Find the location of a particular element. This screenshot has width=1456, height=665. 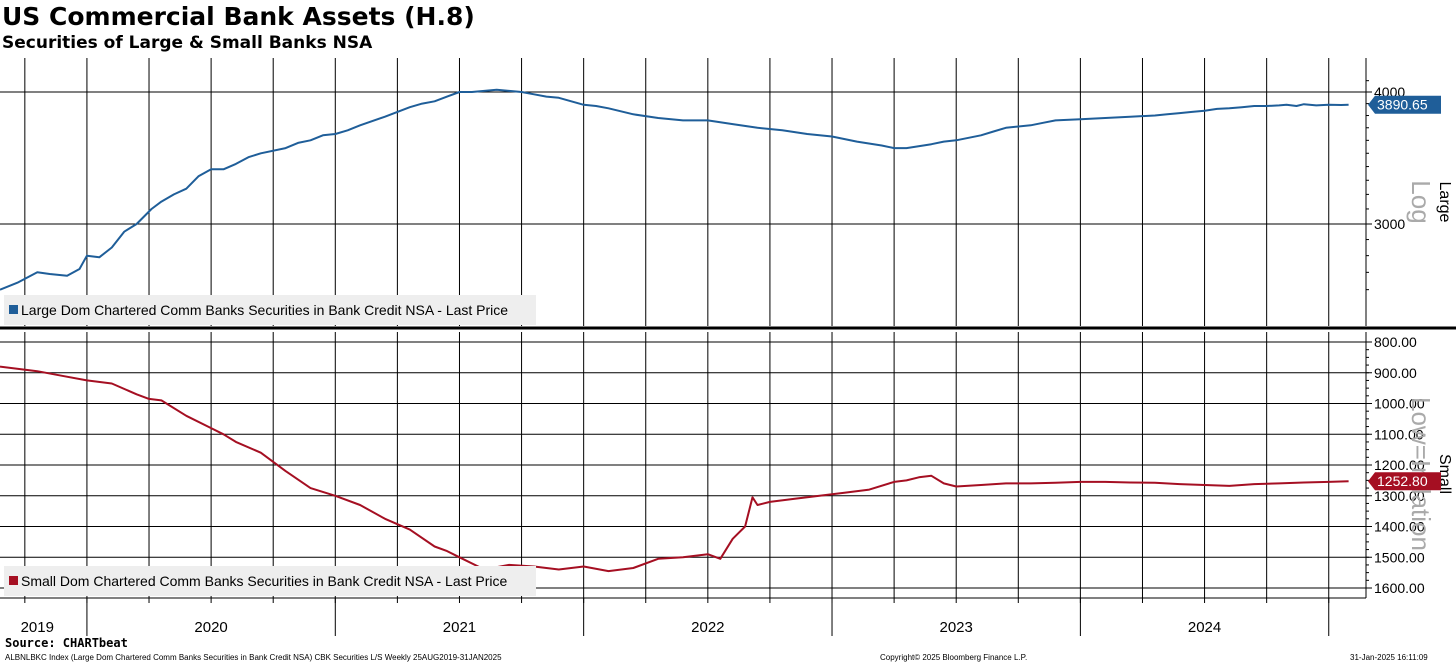

bottom-last-value-label: 1252.80 is located at coordinates (1402, 481).